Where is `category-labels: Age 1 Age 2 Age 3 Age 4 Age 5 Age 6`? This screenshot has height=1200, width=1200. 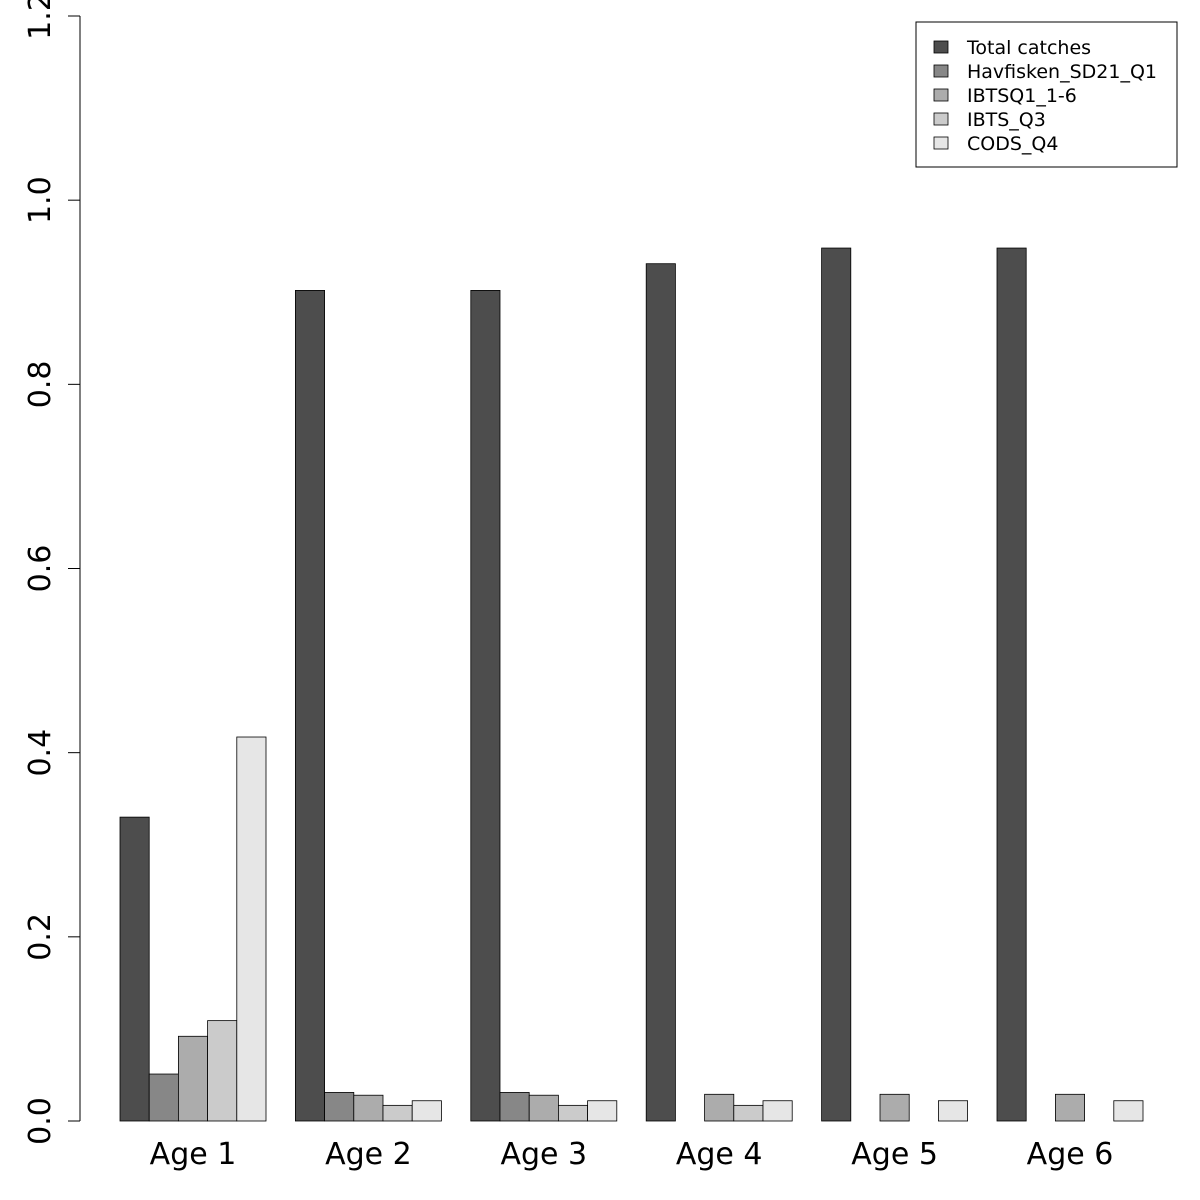
category-labels: Age 1 Age 2 Age 3 Age 4 Age 5 Age 6 is located at coordinates (632, 1154).